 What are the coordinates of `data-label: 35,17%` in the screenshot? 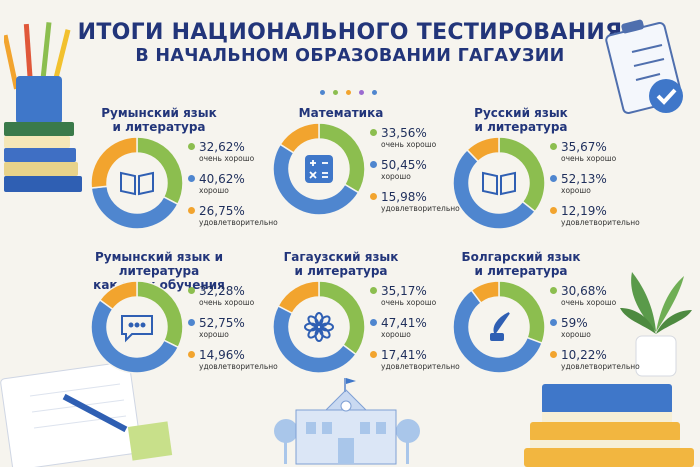 It's located at (404, 291).